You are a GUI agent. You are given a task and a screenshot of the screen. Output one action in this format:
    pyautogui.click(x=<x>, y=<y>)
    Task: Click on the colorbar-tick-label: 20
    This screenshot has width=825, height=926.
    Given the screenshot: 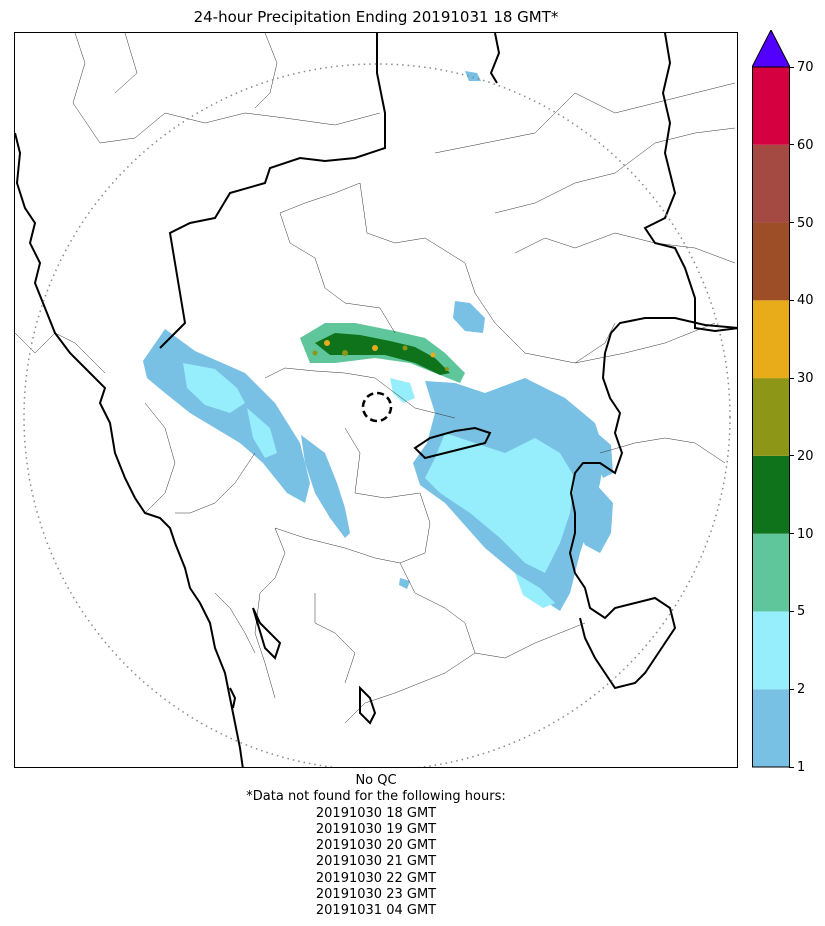 What is the action you would take?
    pyautogui.click(x=805, y=456)
    